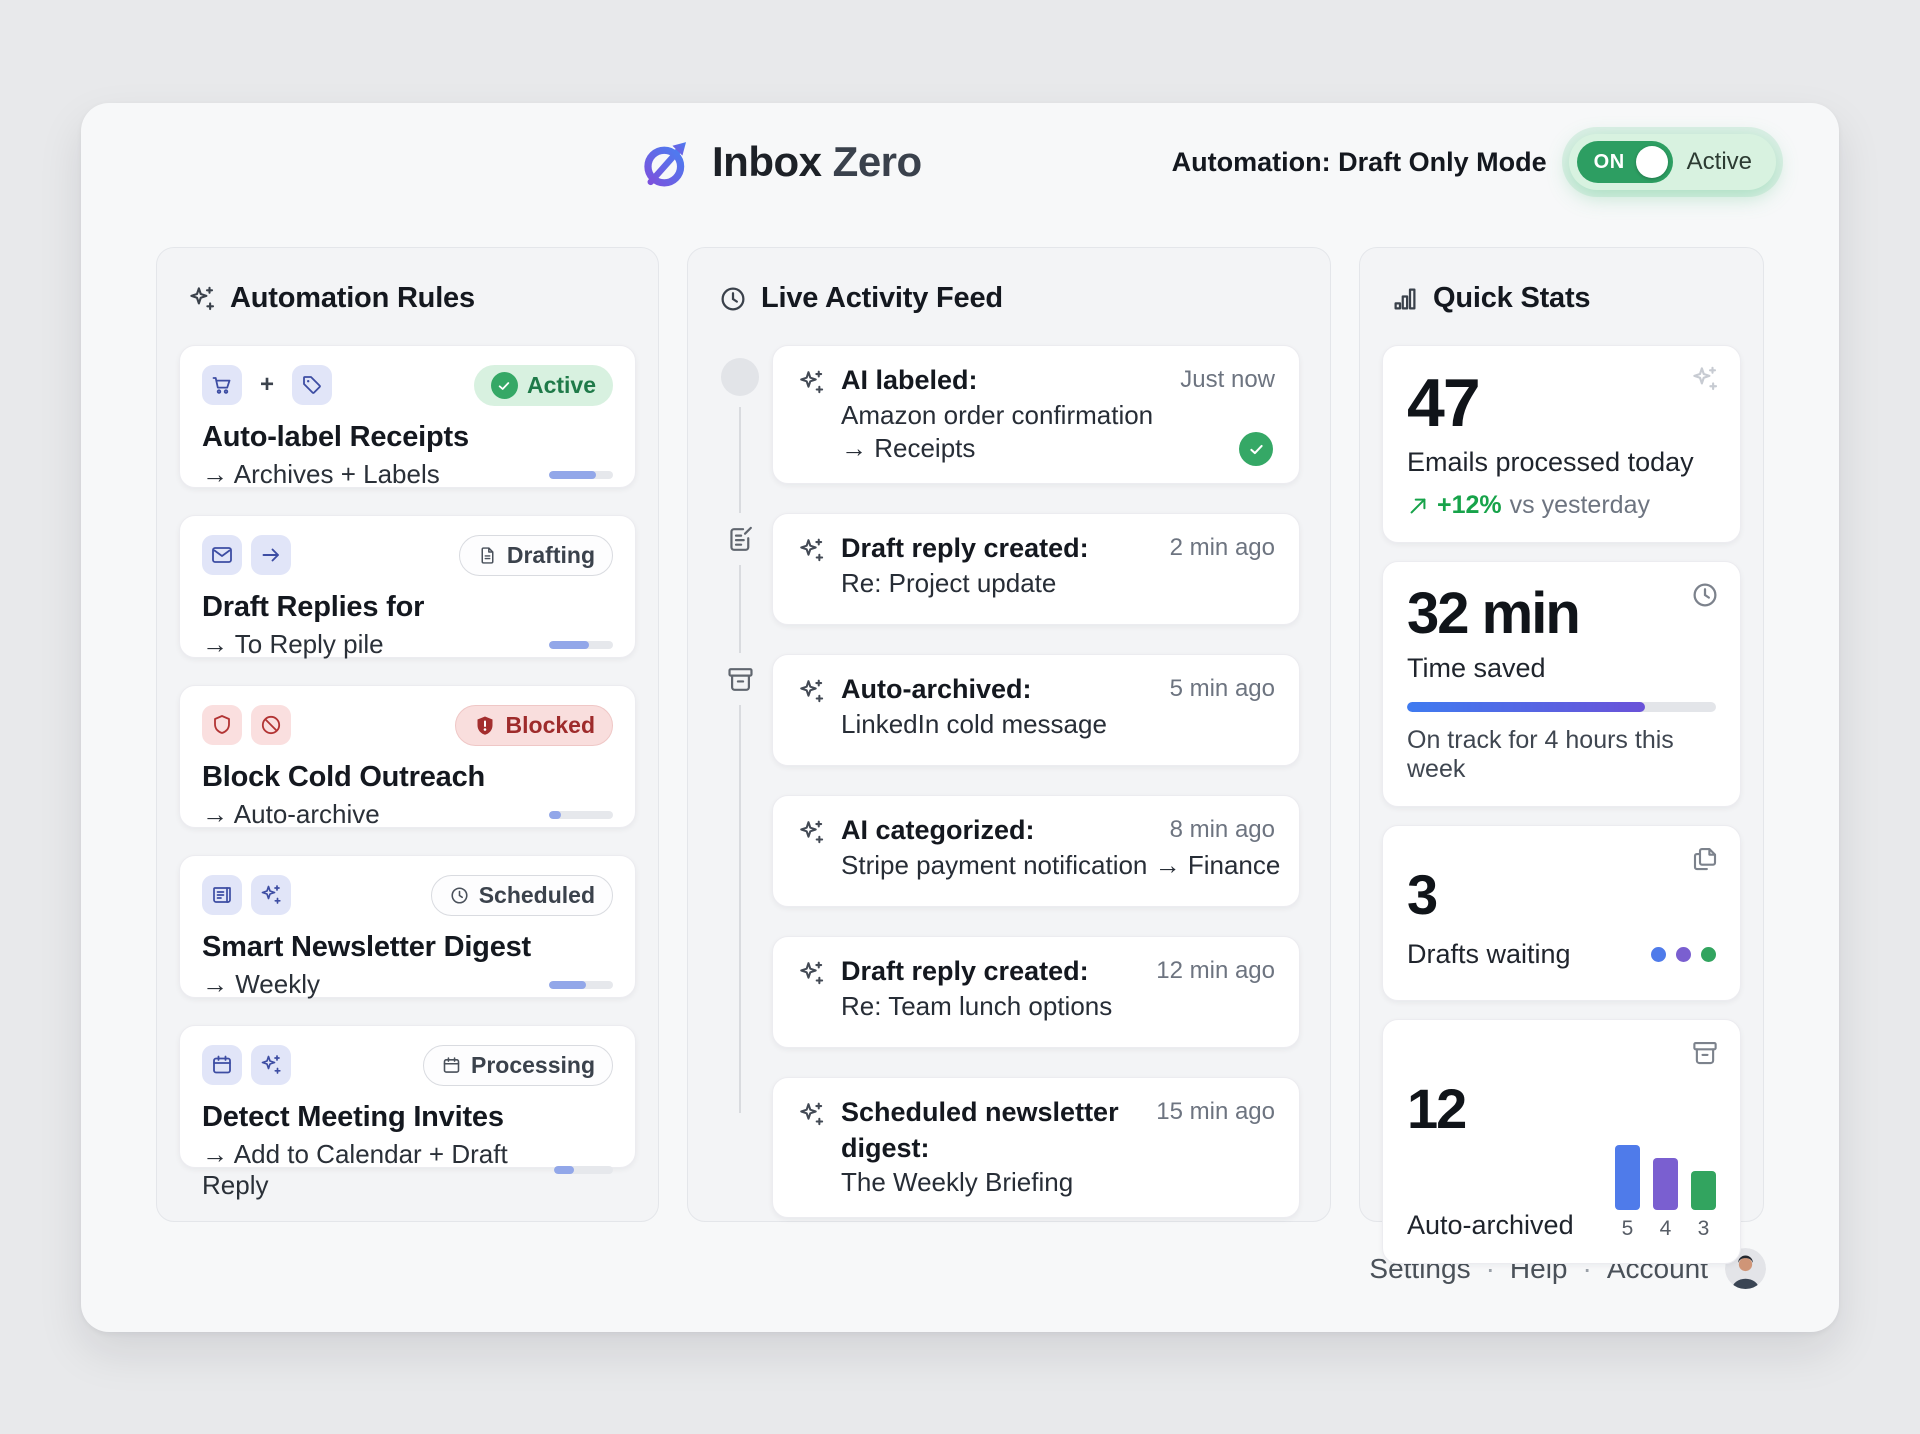 The height and width of the screenshot is (1434, 1920). What do you see at coordinates (1437, 1109) in the screenshot?
I see `stat-value: 12` at bounding box center [1437, 1109].